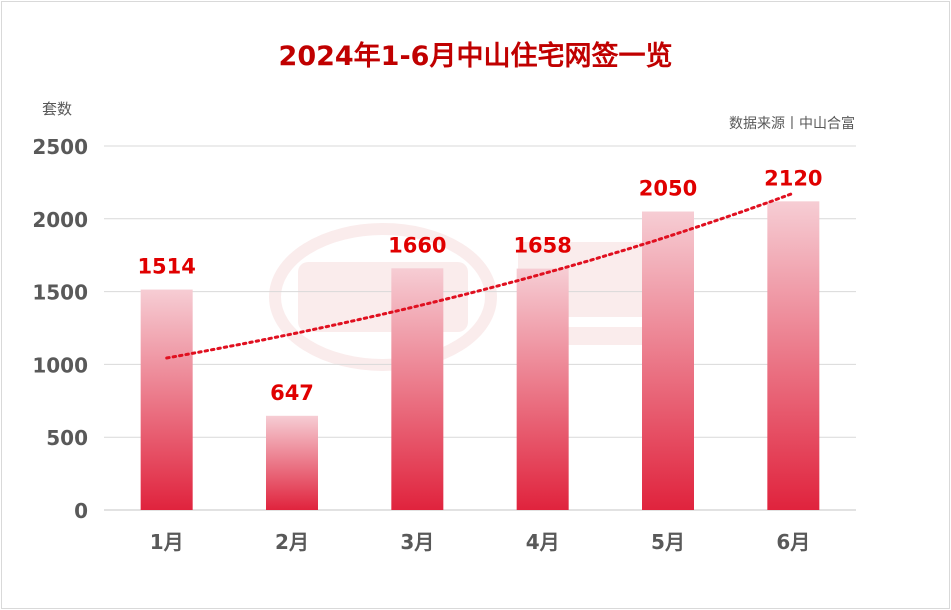 The image size is (951, 610). What do you see at coordinates (475, 56) in the screenshot?
I see `chart-title: 2024年1-6月中山住宅网签一览` at bounding box center [475, 56].